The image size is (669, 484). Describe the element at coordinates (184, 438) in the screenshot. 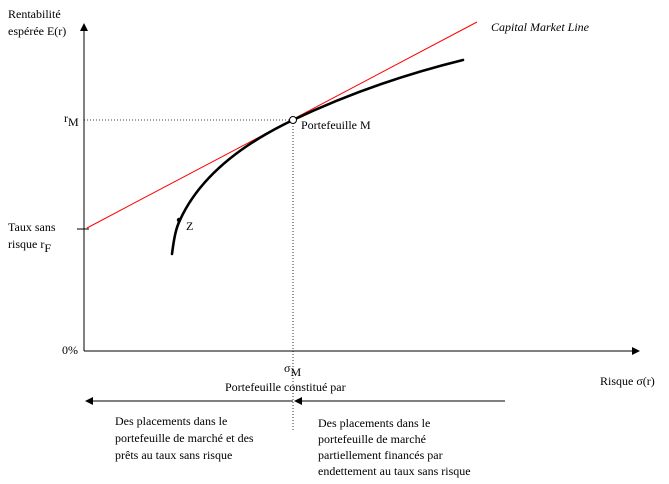

I see `left-region-line2: portefeuille de marché et des` at that location.